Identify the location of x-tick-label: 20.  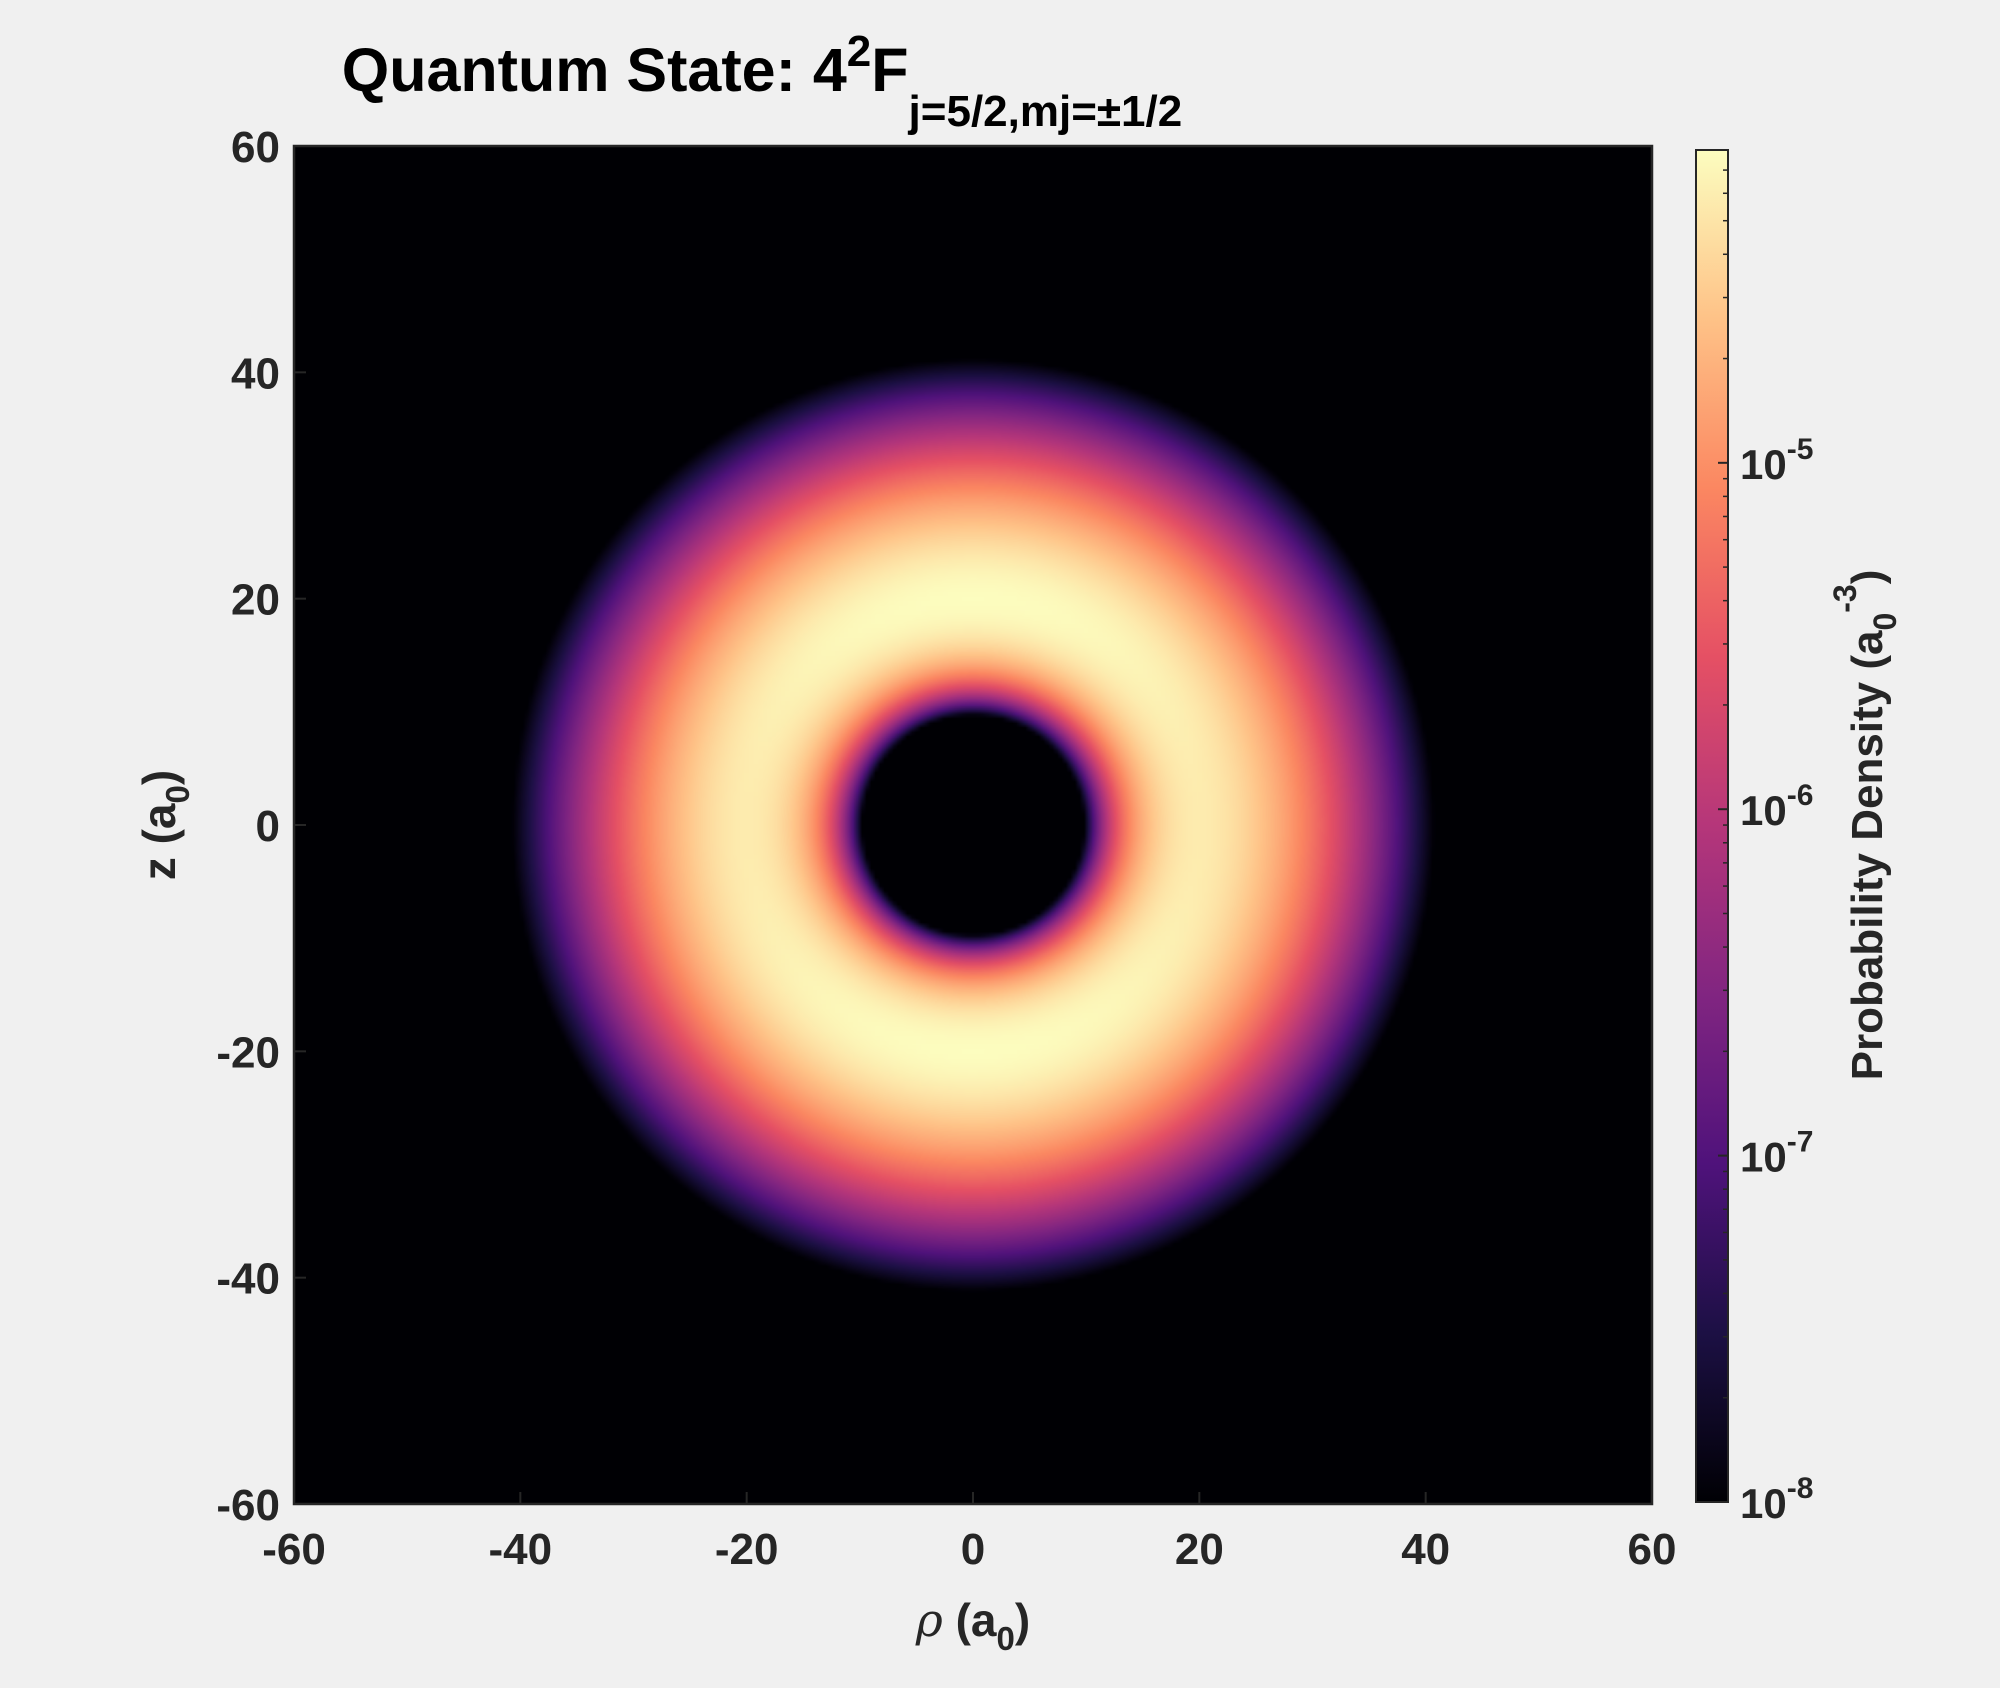
(1199, 1549).